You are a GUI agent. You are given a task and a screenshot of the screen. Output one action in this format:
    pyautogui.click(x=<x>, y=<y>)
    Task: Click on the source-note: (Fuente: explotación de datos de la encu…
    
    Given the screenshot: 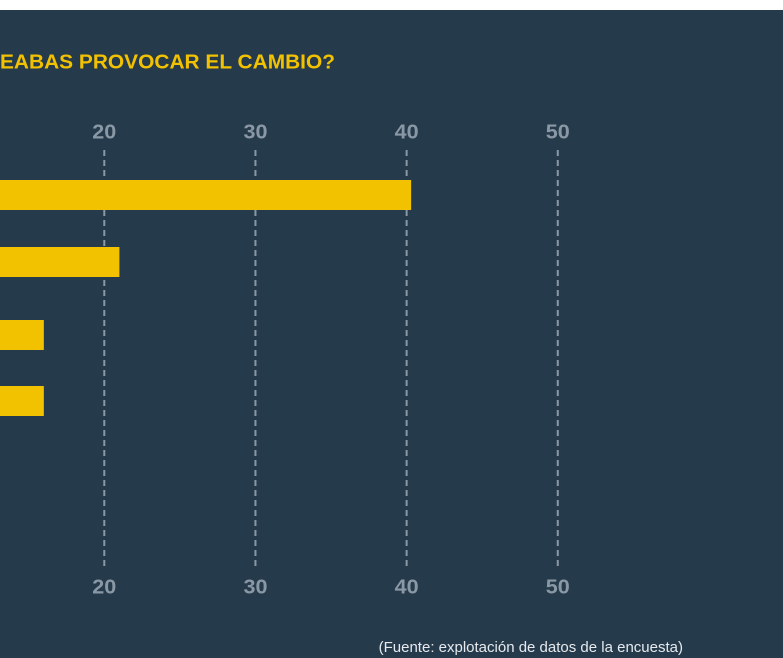 What is the action you would take?
    pyautogui.click(x=531, y=647)
    